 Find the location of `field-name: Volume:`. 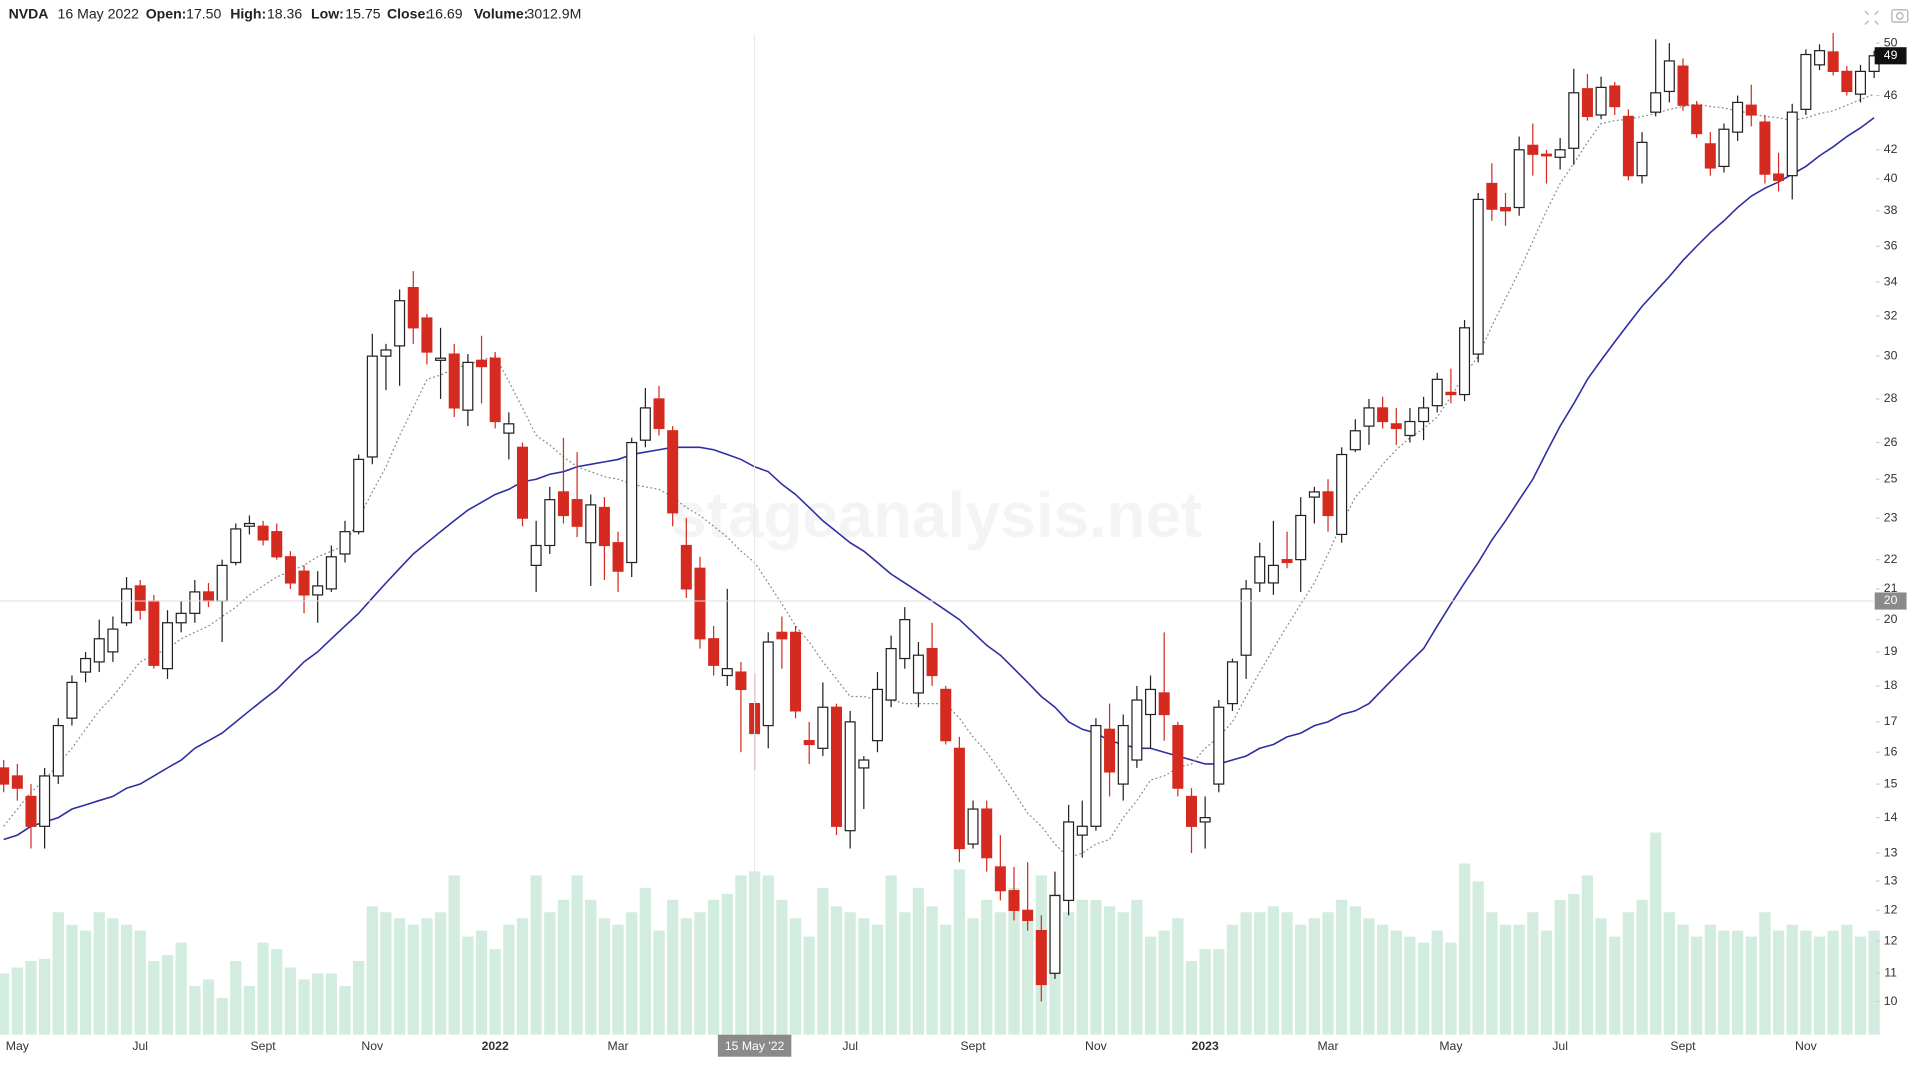

field-name: Volume: is located at coordinates (501, 13).